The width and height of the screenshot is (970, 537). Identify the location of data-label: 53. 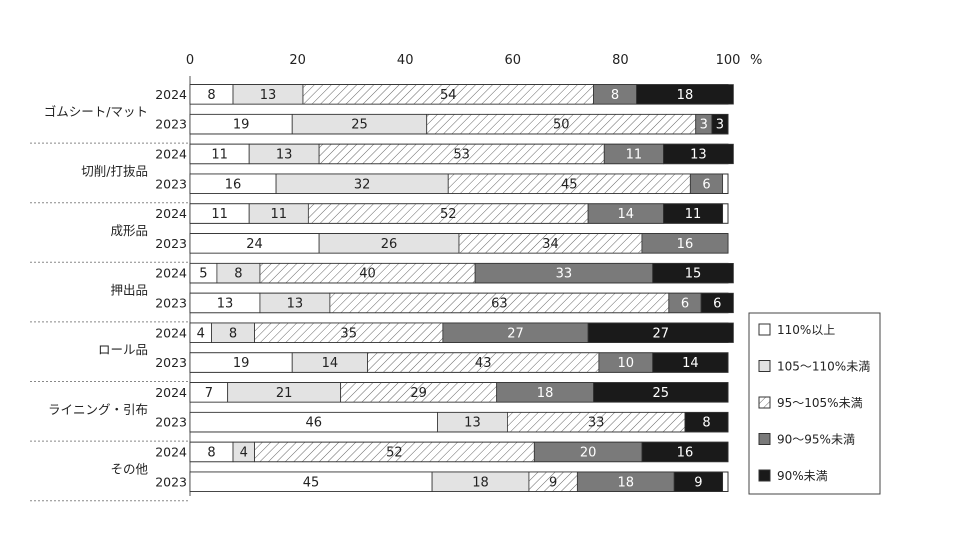
(461, 154).